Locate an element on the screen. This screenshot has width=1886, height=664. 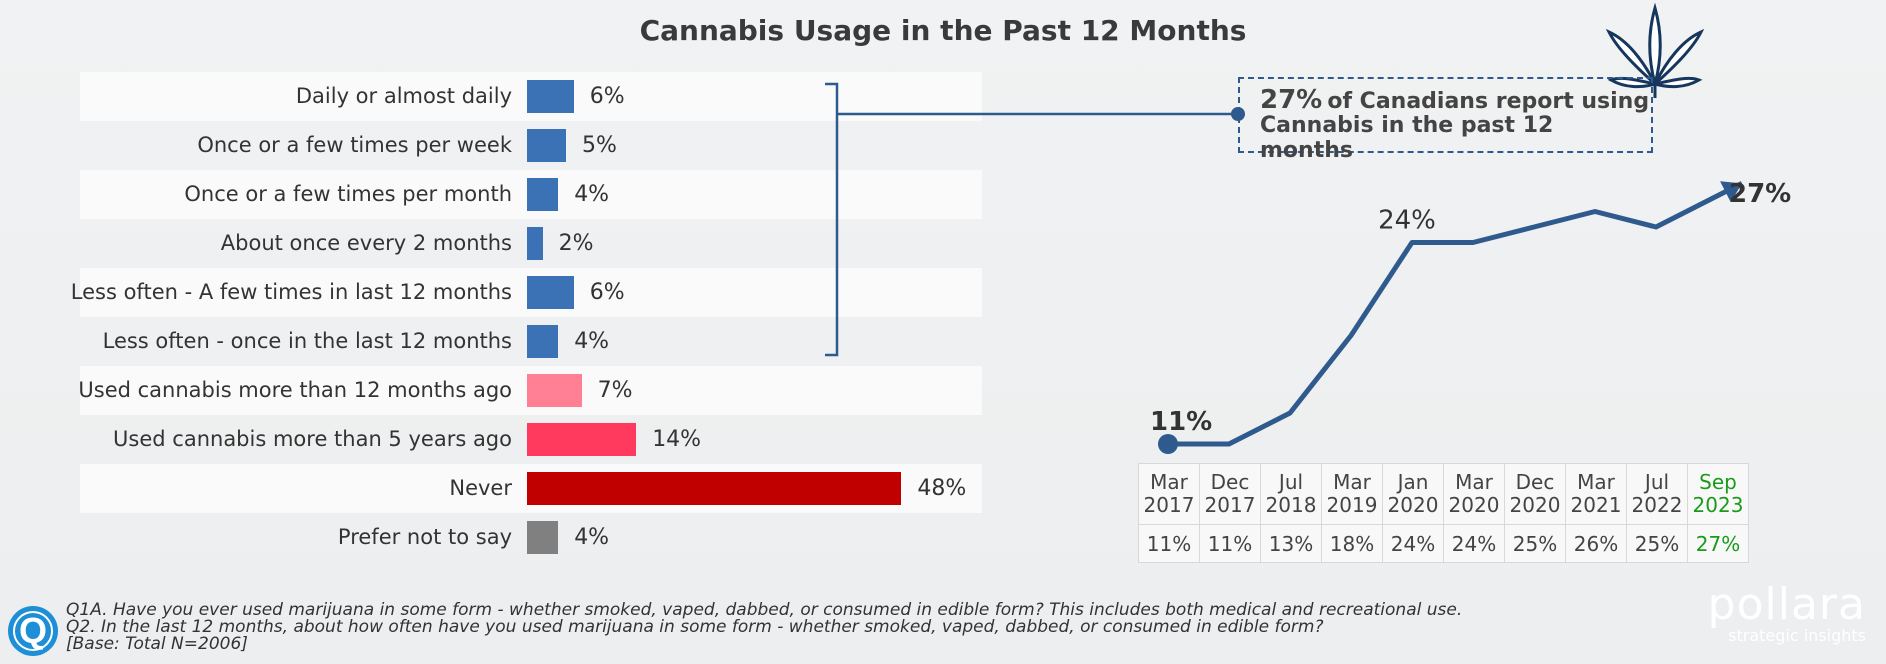
bar-row: Used cannabis more than 12 months ago 7% is located at coordinates (530, 390).